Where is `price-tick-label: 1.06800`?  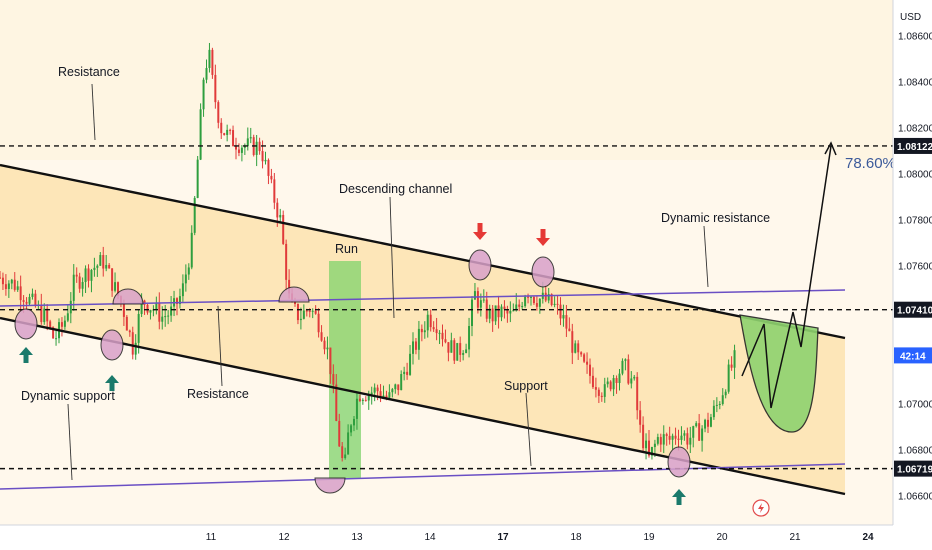 price-tick-label: 1.06800 is located at coordinates (915, 451).